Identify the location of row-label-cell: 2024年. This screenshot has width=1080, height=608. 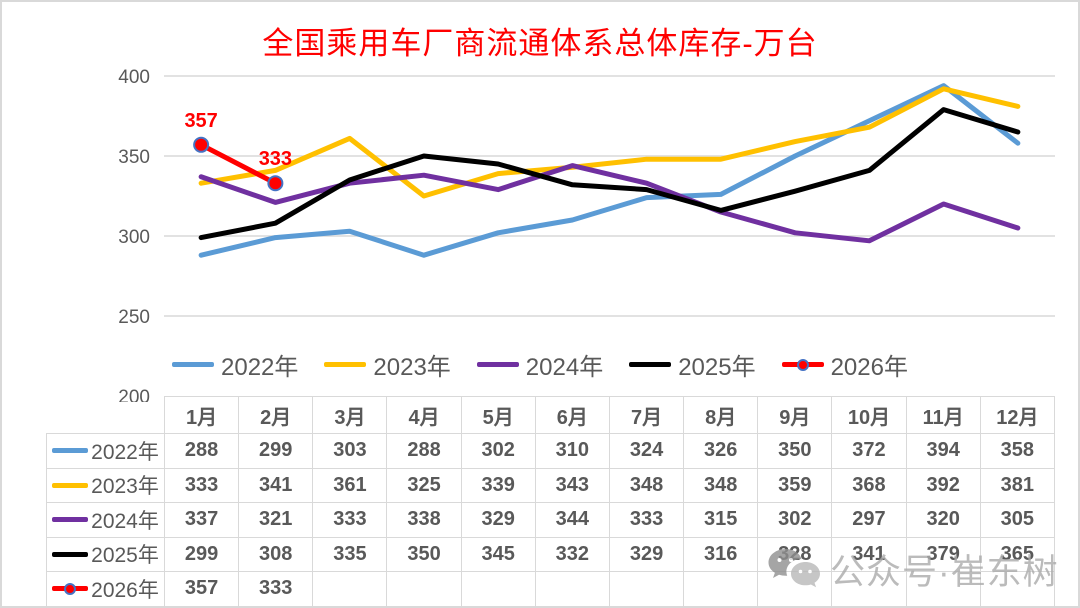
(105, 520).